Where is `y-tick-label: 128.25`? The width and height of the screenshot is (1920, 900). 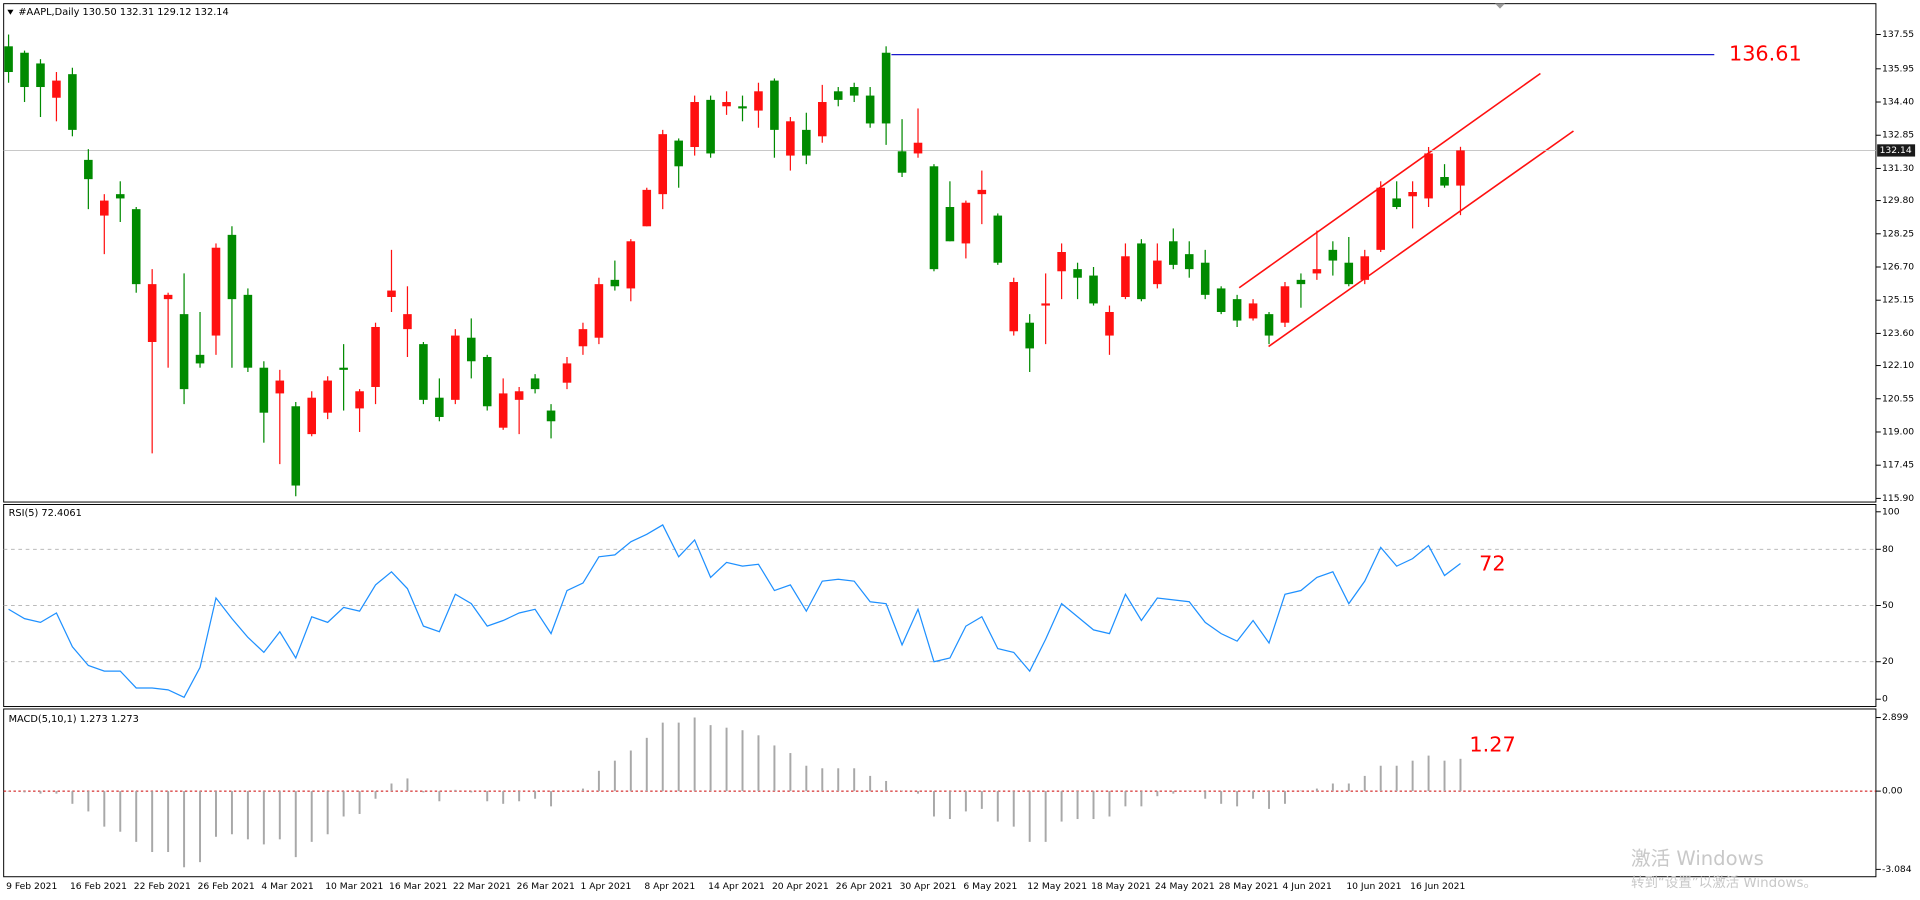 y-tick-label: 128.25 is located at coordinates (1898, 233).